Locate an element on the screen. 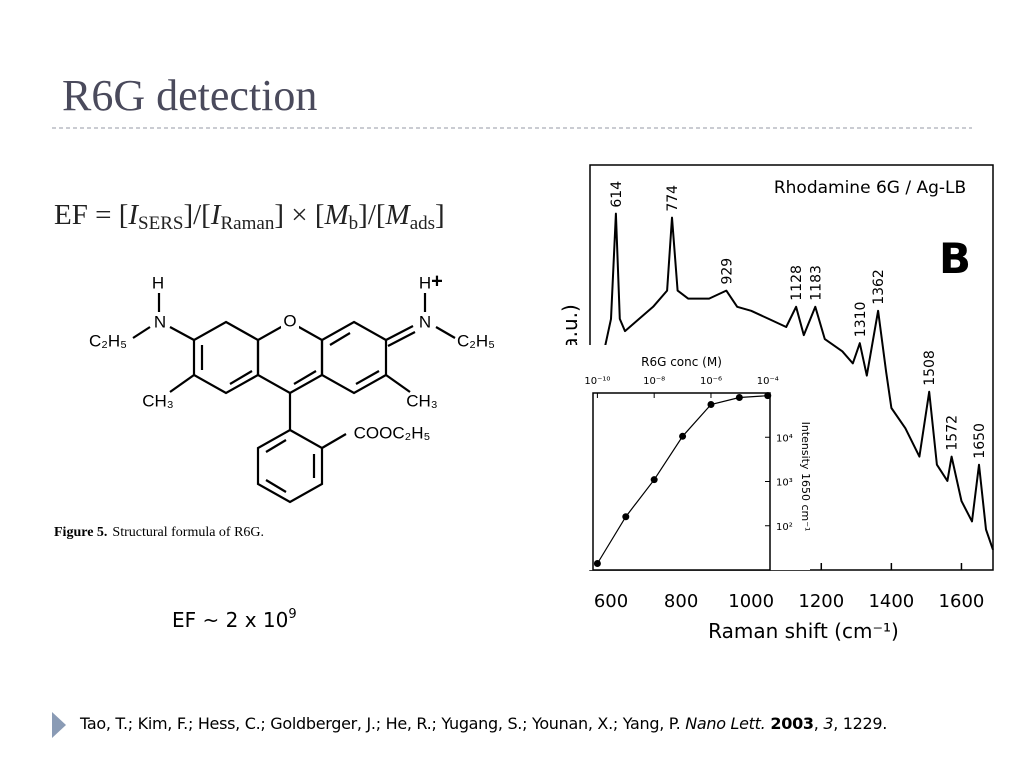 Image resolution: width=1024 pixels, height=768 pixels. peak-label: 1362 is located at coordinates (879, 287).